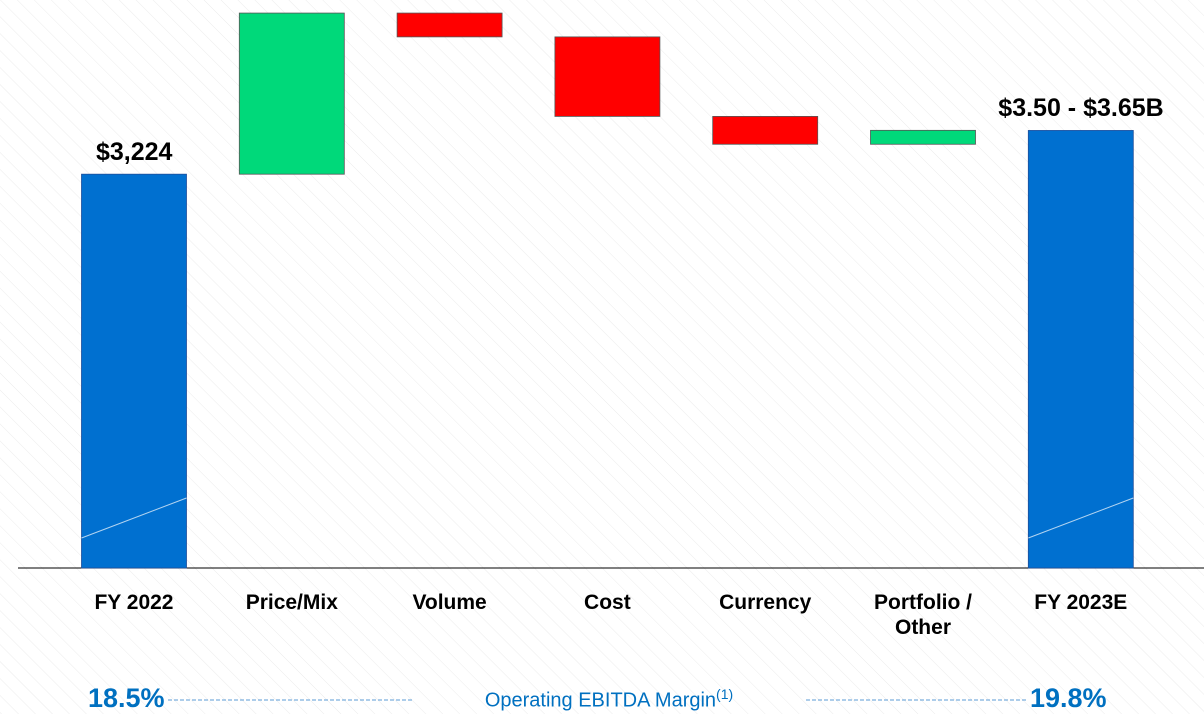  What do you see at coordinates (1081, 108) in the screenshot?
I see `value-label: $3.50 - $3.65B` at bounding box center [1081, 108].